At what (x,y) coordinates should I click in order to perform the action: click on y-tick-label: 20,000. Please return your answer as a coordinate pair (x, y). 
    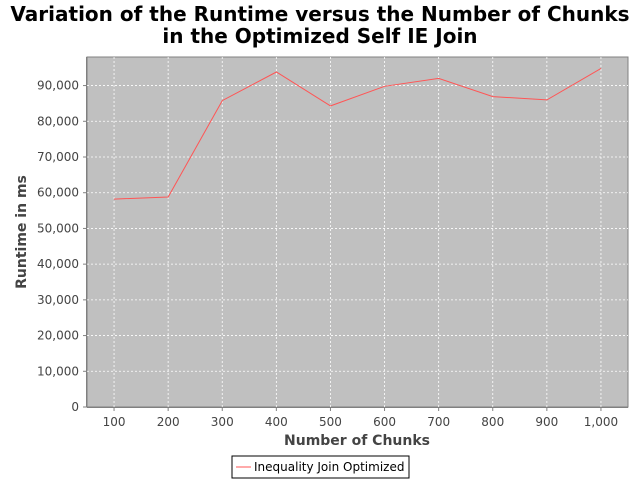
    Looking at the image, I should click on (58, 336).